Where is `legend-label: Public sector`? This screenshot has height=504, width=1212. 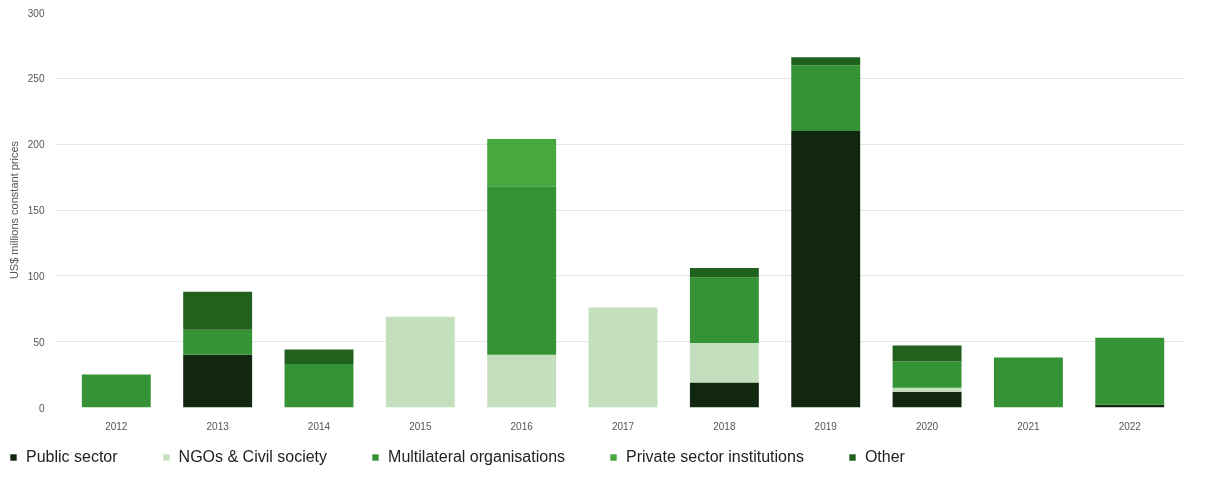
legend-label: Public sector is located at coordinates (72, 457).